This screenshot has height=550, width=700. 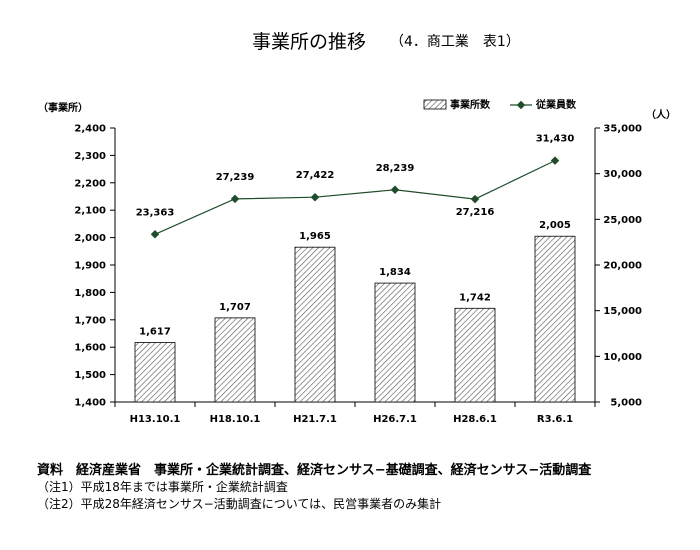 I want to click on legend-line-marker, so click(x=521, y=105).